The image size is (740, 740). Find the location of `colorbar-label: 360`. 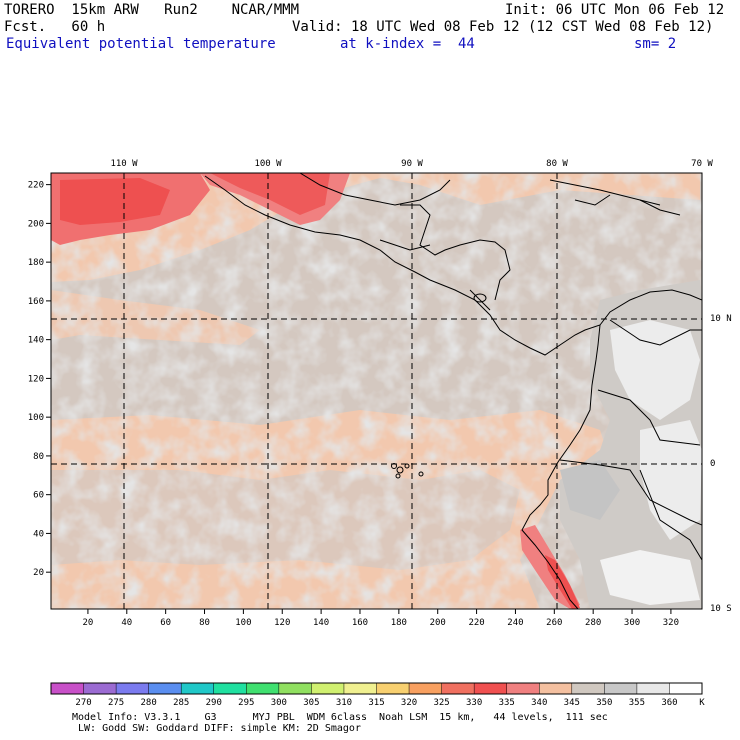

colorbar-label: 360 is located at coordinates (669, 703).